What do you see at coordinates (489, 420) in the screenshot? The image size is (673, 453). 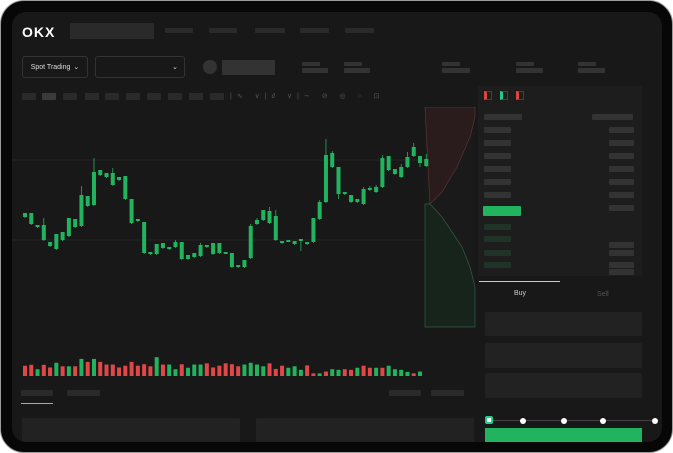 I see `slider-handle` at bounding box center [489, 420].